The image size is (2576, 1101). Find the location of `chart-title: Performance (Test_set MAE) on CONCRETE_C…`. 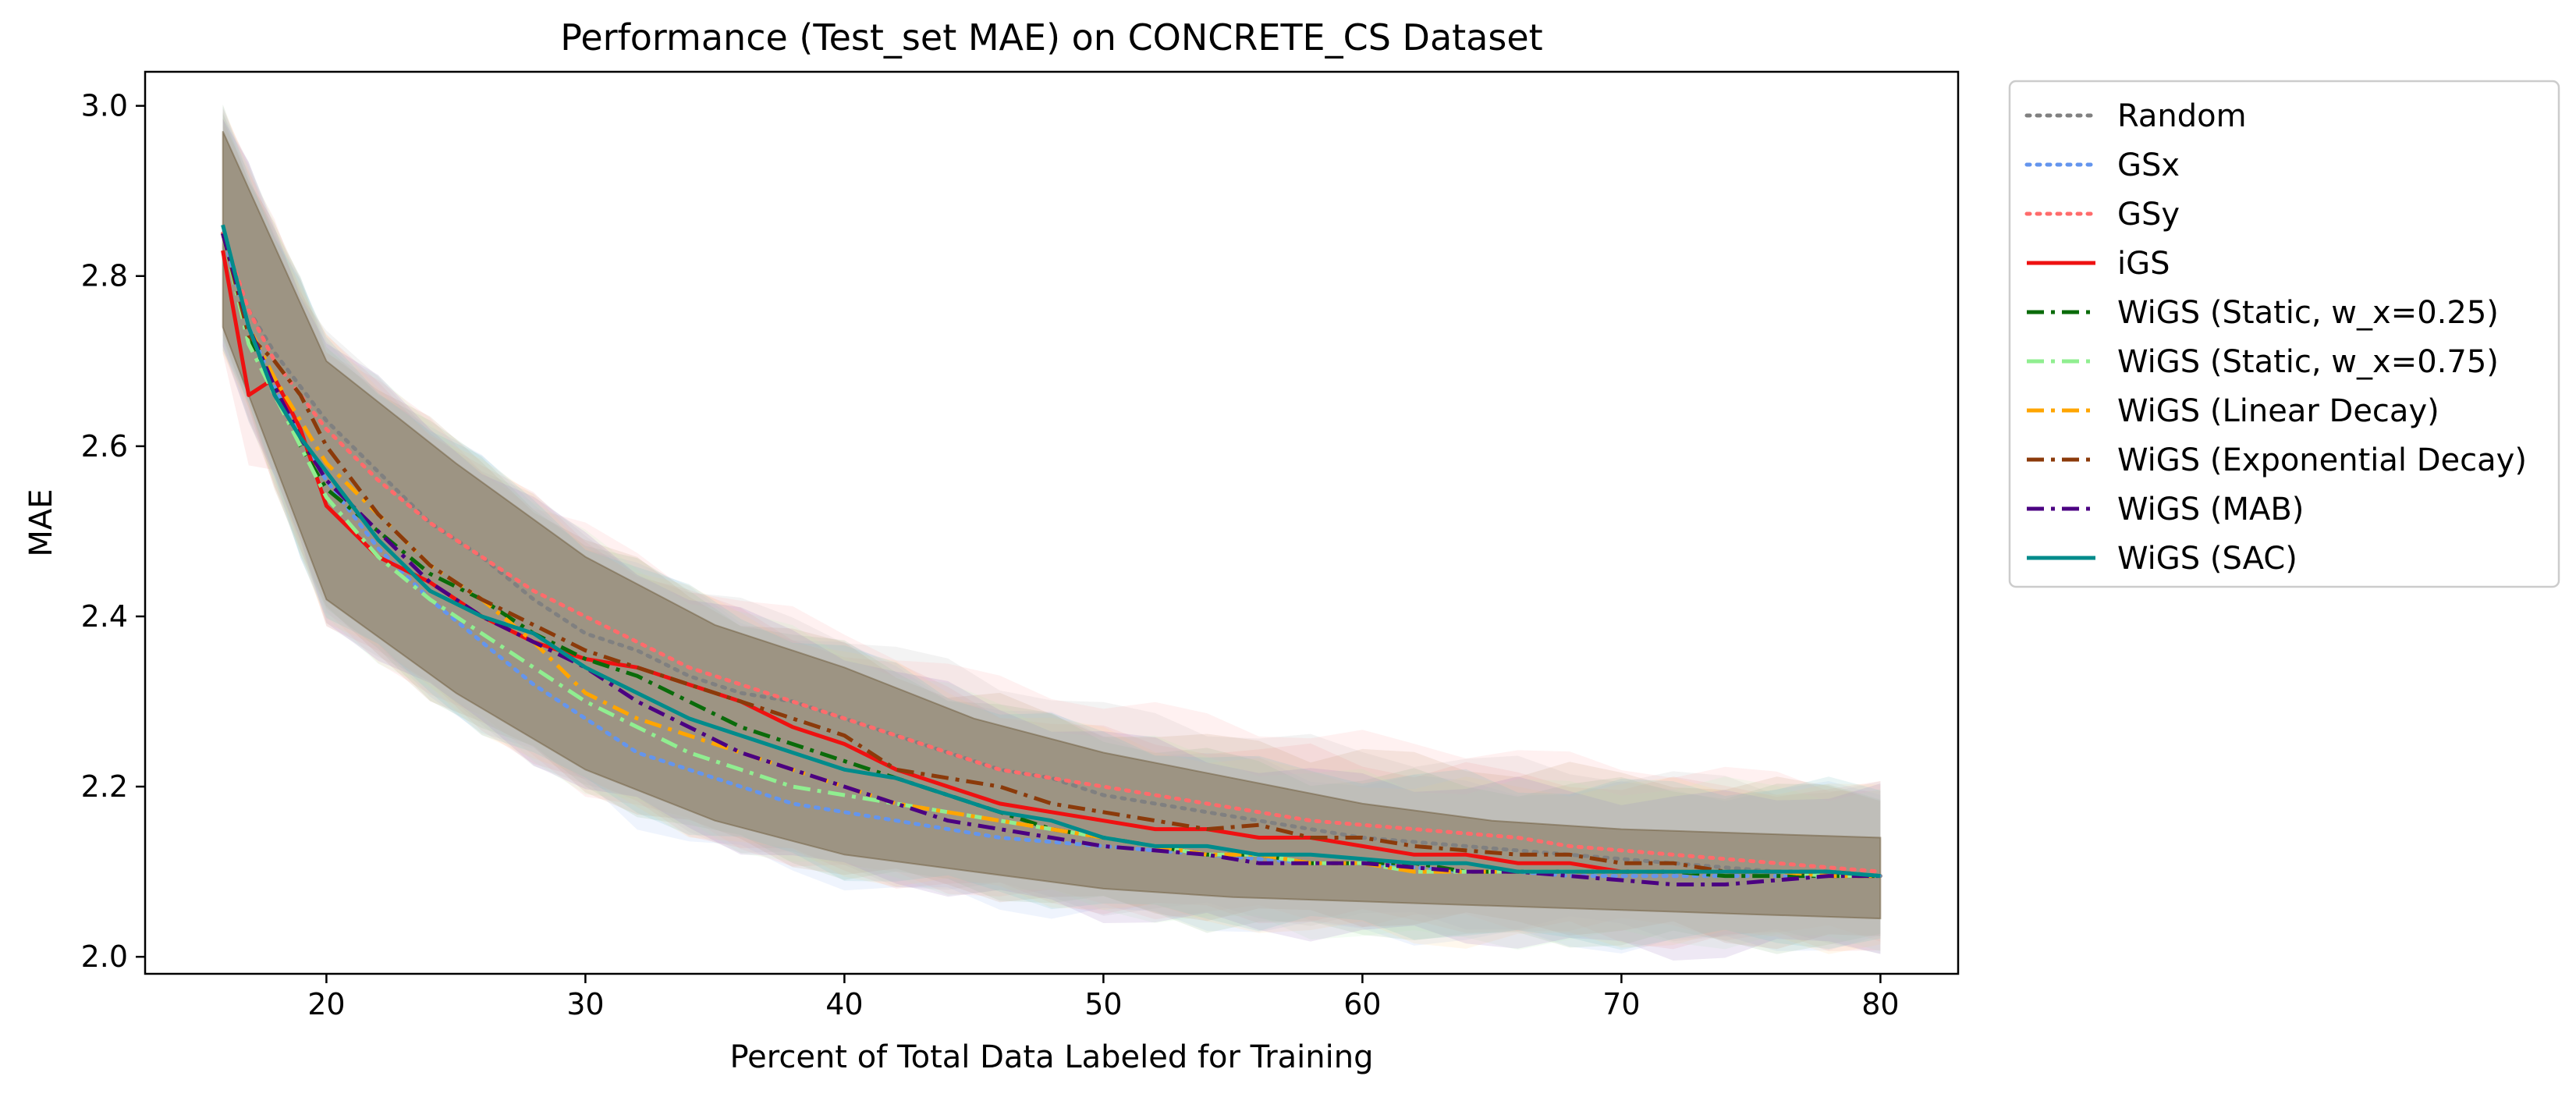

chart-title: Performance (Test_set MAE) on CONCRETE_C… is located at coordinates (1051, 37).